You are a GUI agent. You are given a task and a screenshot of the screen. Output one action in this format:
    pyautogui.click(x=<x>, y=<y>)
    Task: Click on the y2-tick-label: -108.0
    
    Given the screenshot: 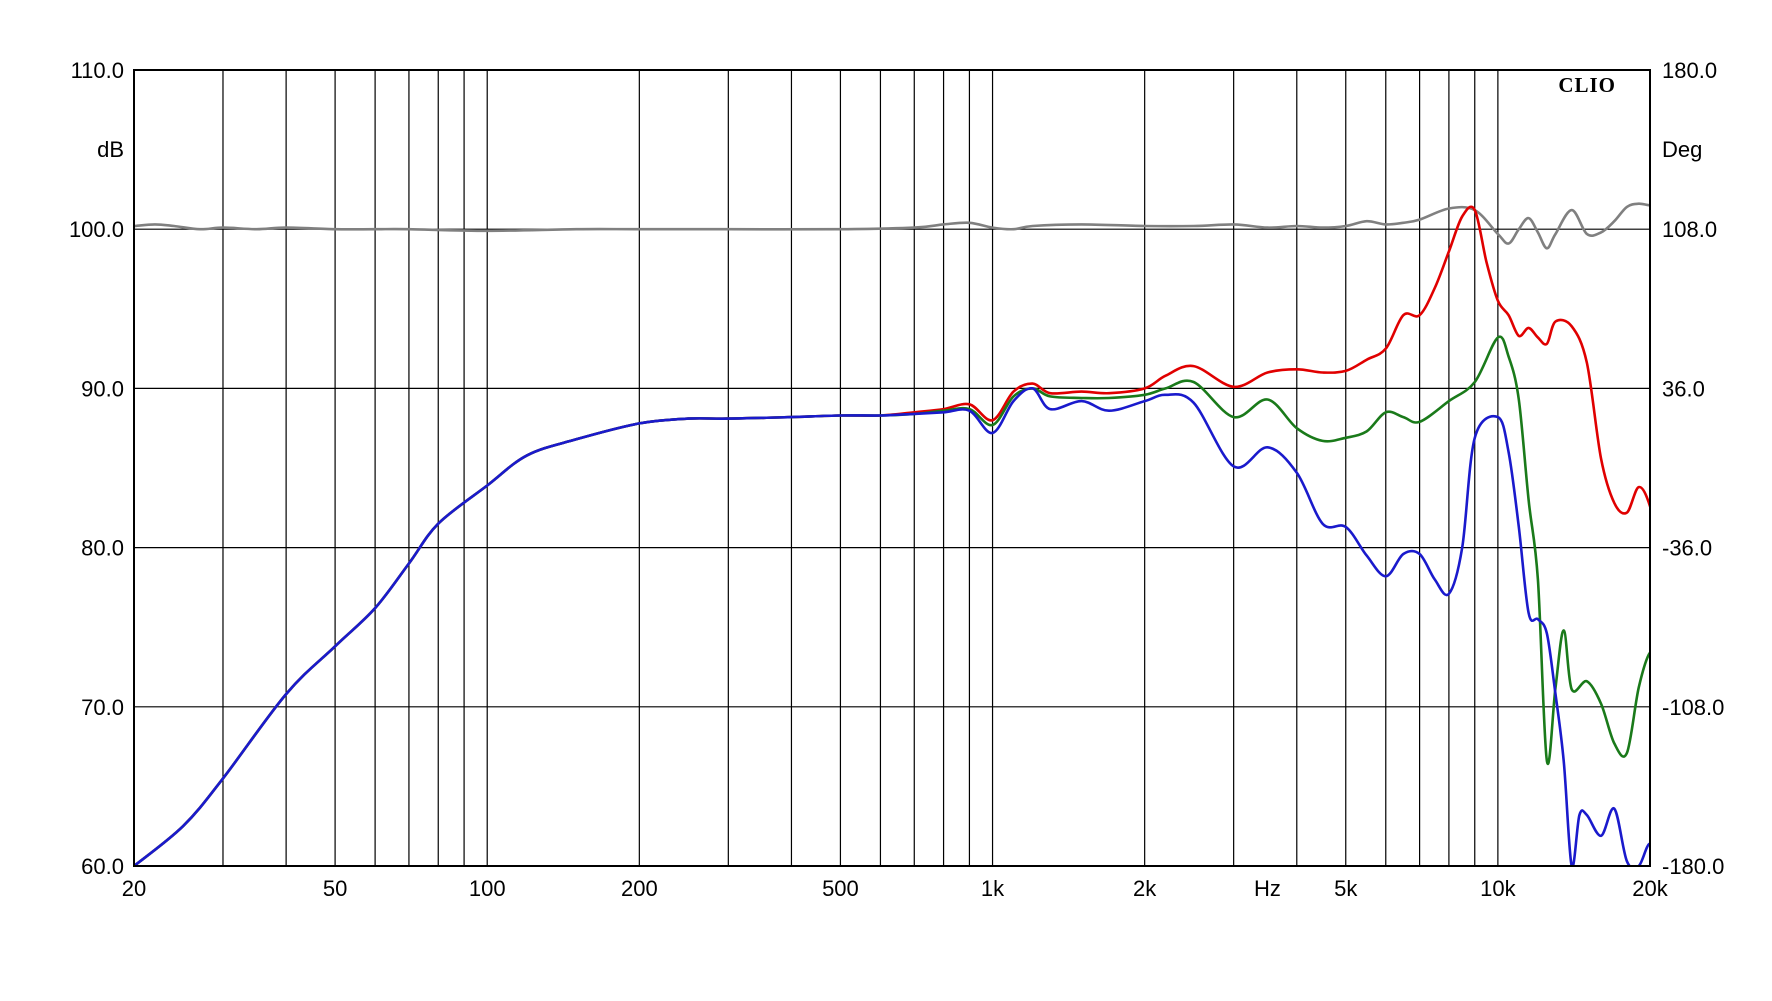 What is the action you would take?
    pyautogui.click(x=1693, y=707)
    